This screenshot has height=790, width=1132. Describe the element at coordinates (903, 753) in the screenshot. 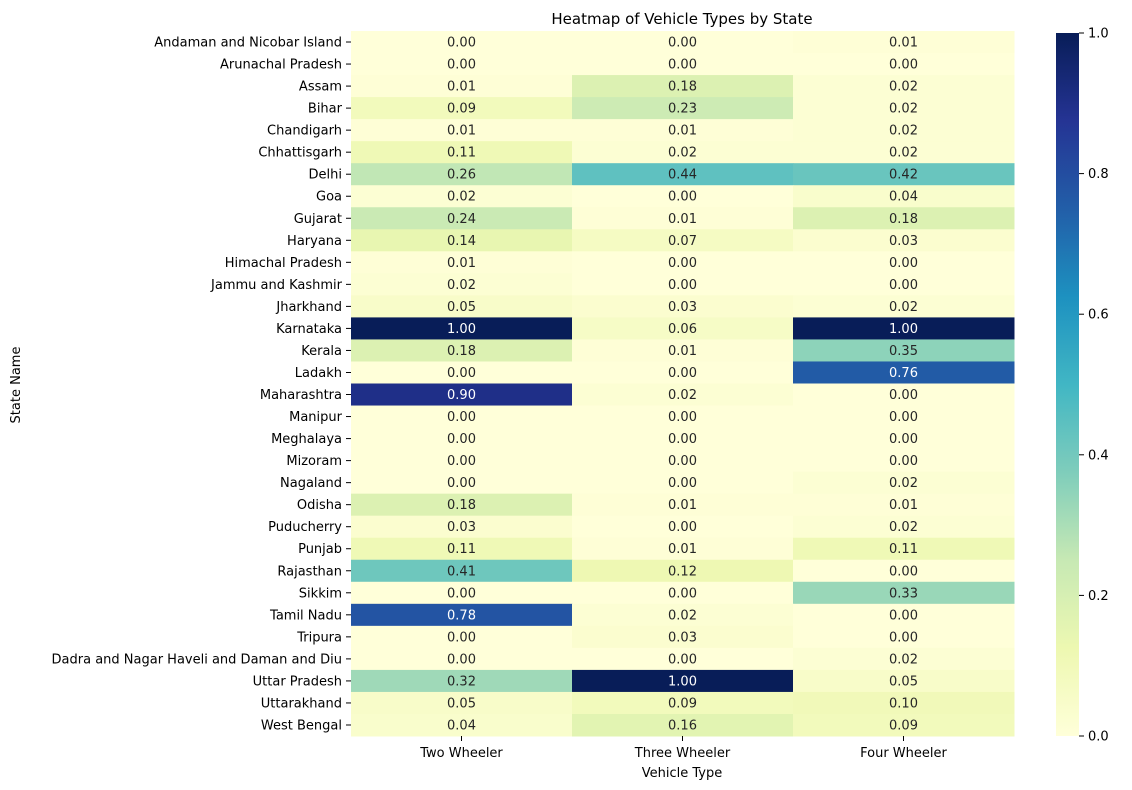

I see `x-tick-label: Four Wheeler` at that location.